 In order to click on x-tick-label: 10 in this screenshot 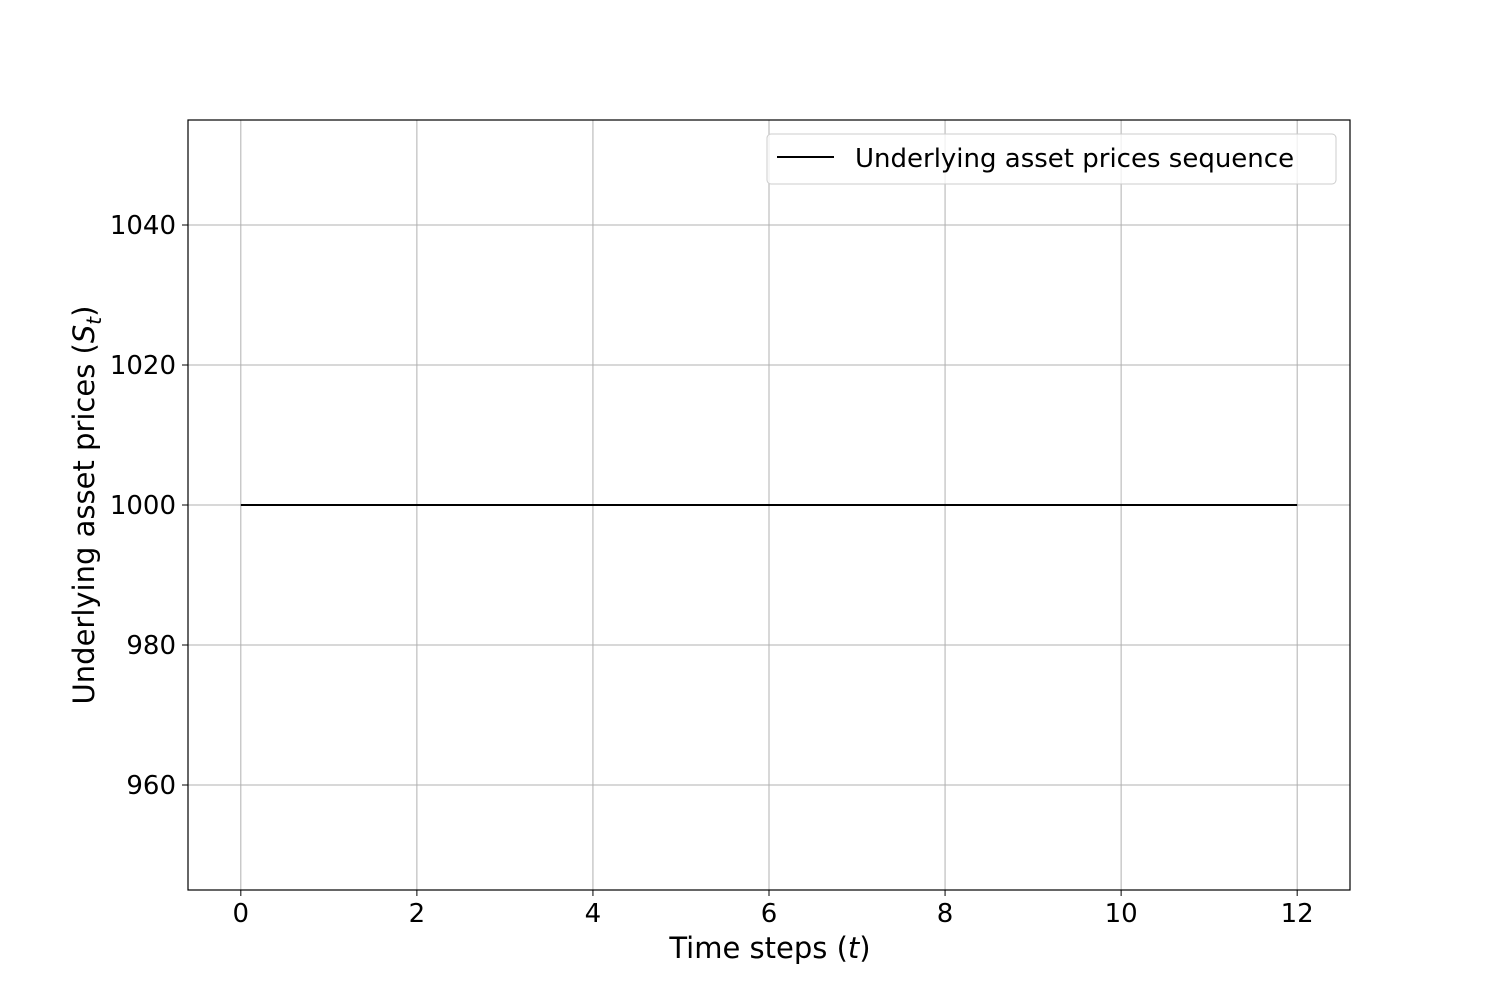, I will do `click(1121, 914)`.